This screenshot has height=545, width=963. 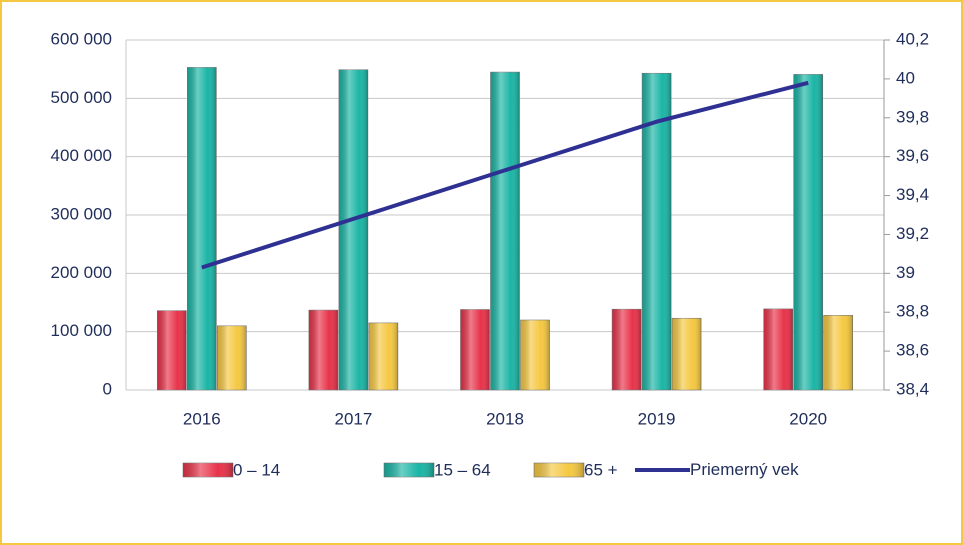 I want to click on y2-tick-label: 39,6, so click(x=912, y=155).